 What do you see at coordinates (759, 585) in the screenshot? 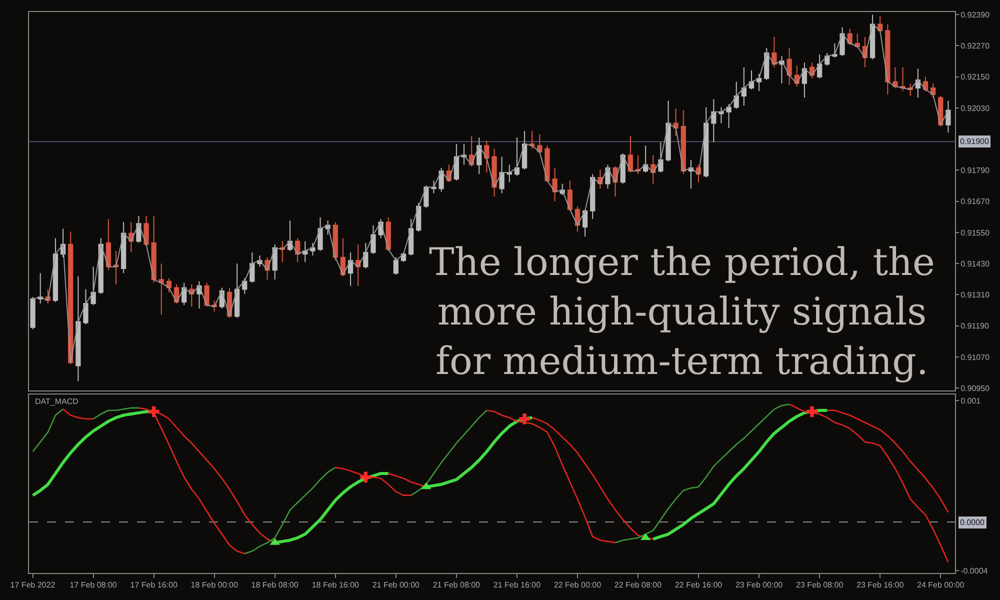
I see `x-tick-label: 23 Feb 00:00` at bounding box center [759, 585].